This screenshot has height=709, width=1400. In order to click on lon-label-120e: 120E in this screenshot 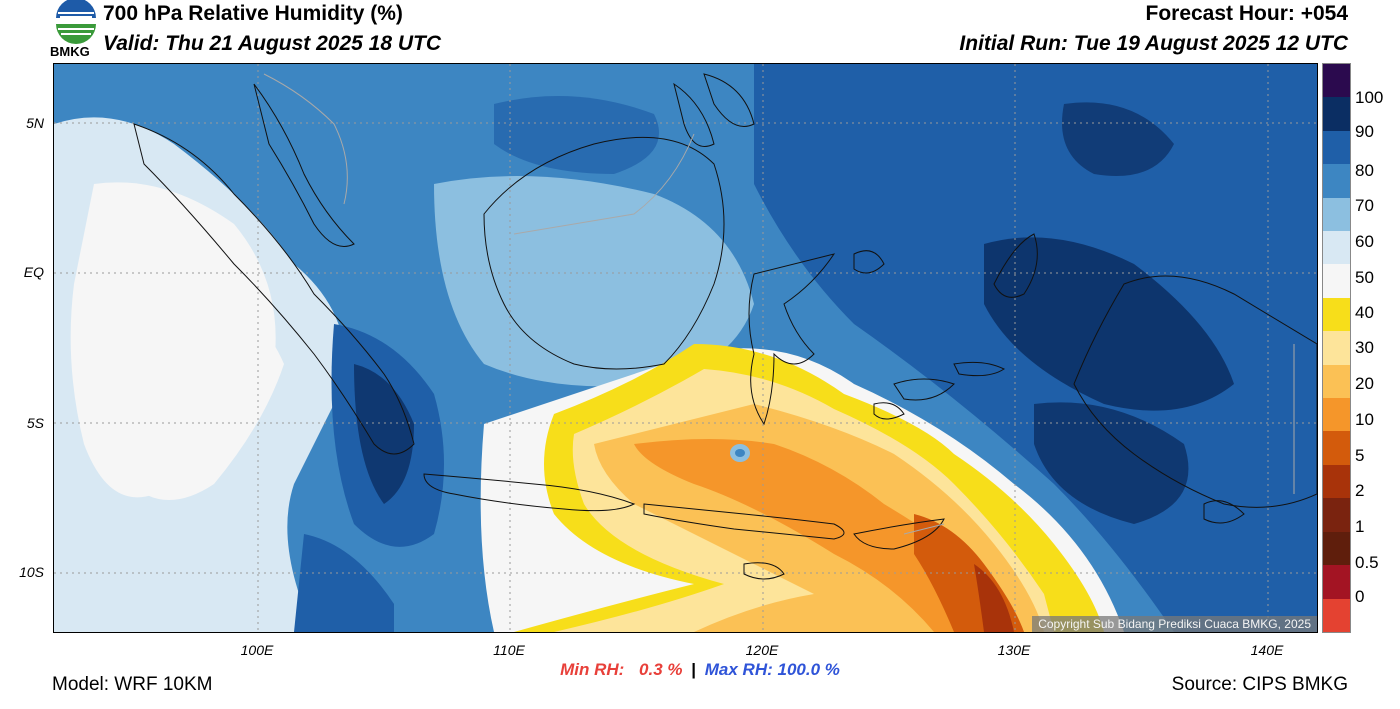, I will do `click(762, 650)`.